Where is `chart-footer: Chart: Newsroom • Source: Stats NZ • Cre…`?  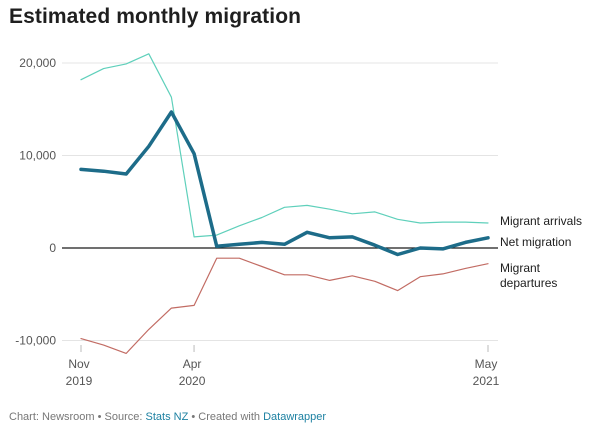
chart-footer: Chart: Newsroom • Source: Stats NZ • Cre… is located at coordinates (167, 417).